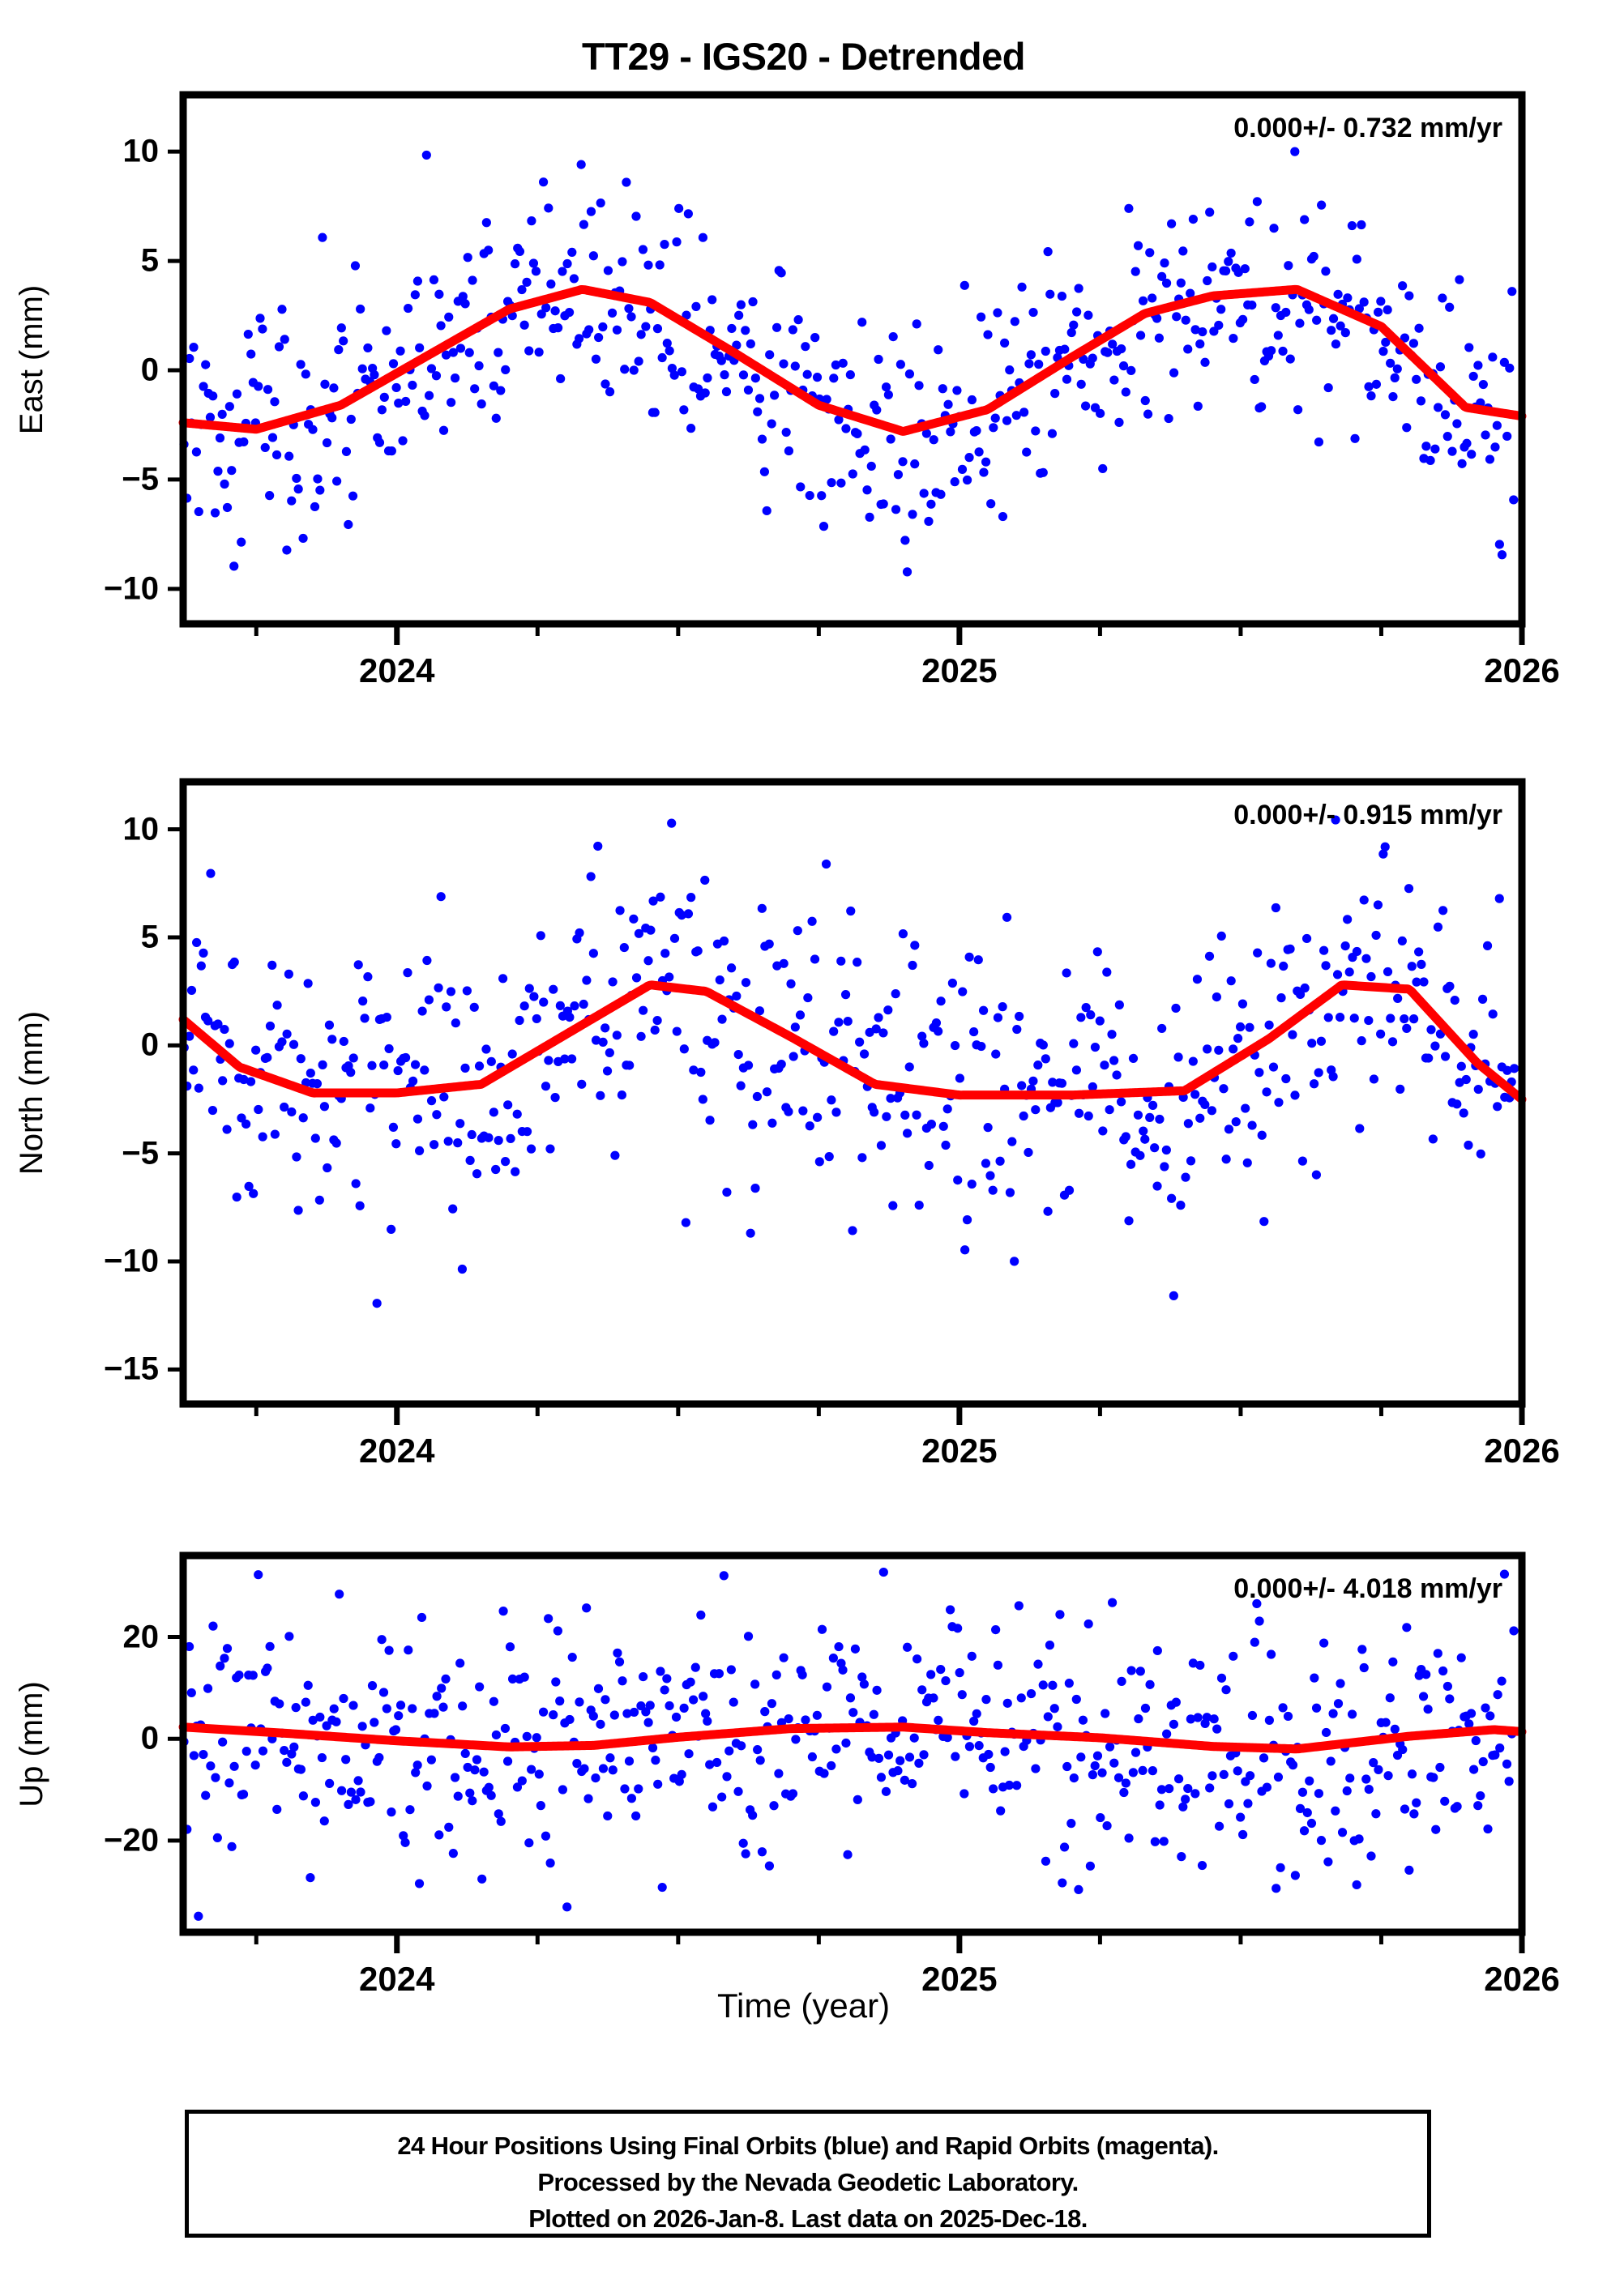  What do you see at coordinates (175, 1739) in the screenshot?
I see `y-ticks-up` at bounding box center [175, 1739].